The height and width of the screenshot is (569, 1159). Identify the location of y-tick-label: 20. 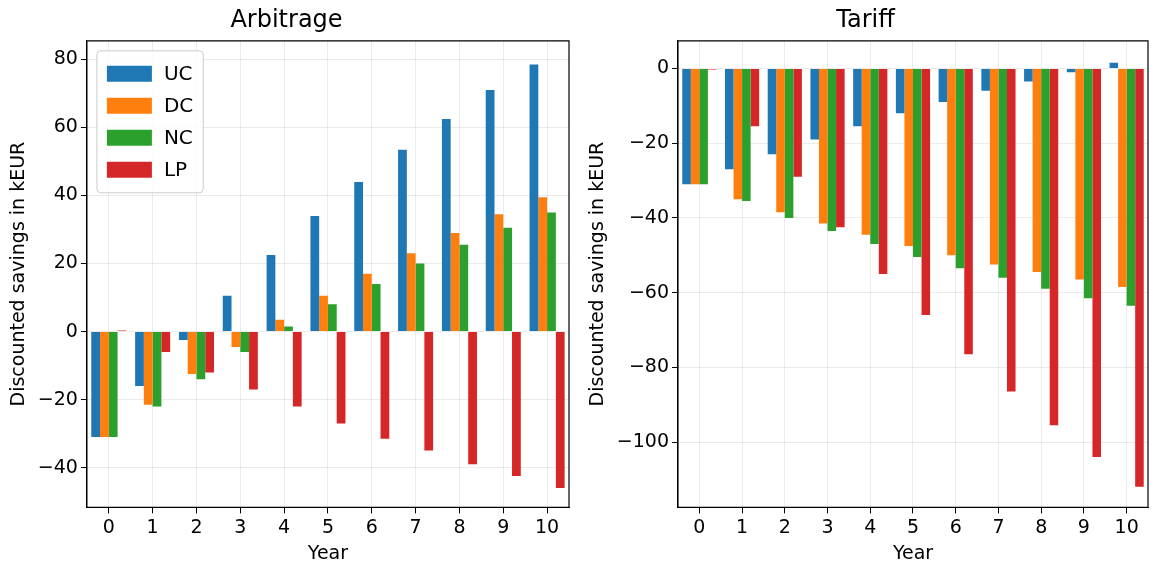
(65, 261).